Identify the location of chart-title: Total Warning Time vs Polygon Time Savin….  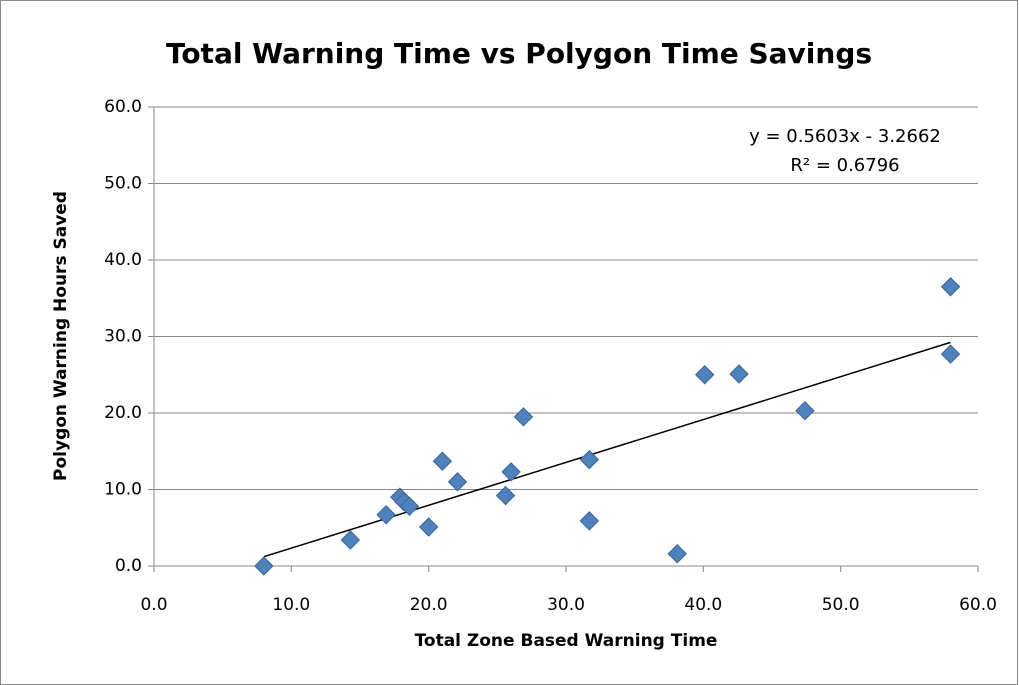
(519, 53).